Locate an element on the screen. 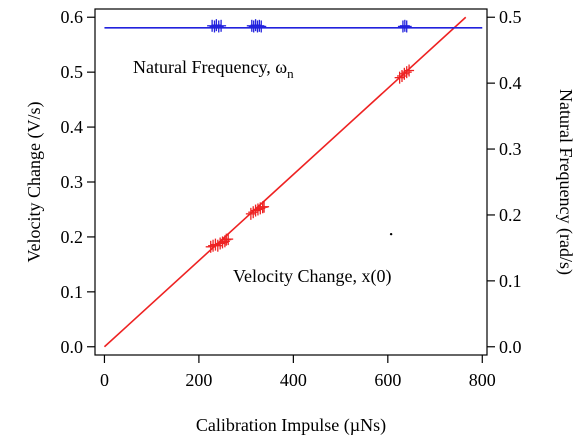 The image size is (579, 439). x-axis: 0 200 400 600 800 is located at coordinates (298, 372).